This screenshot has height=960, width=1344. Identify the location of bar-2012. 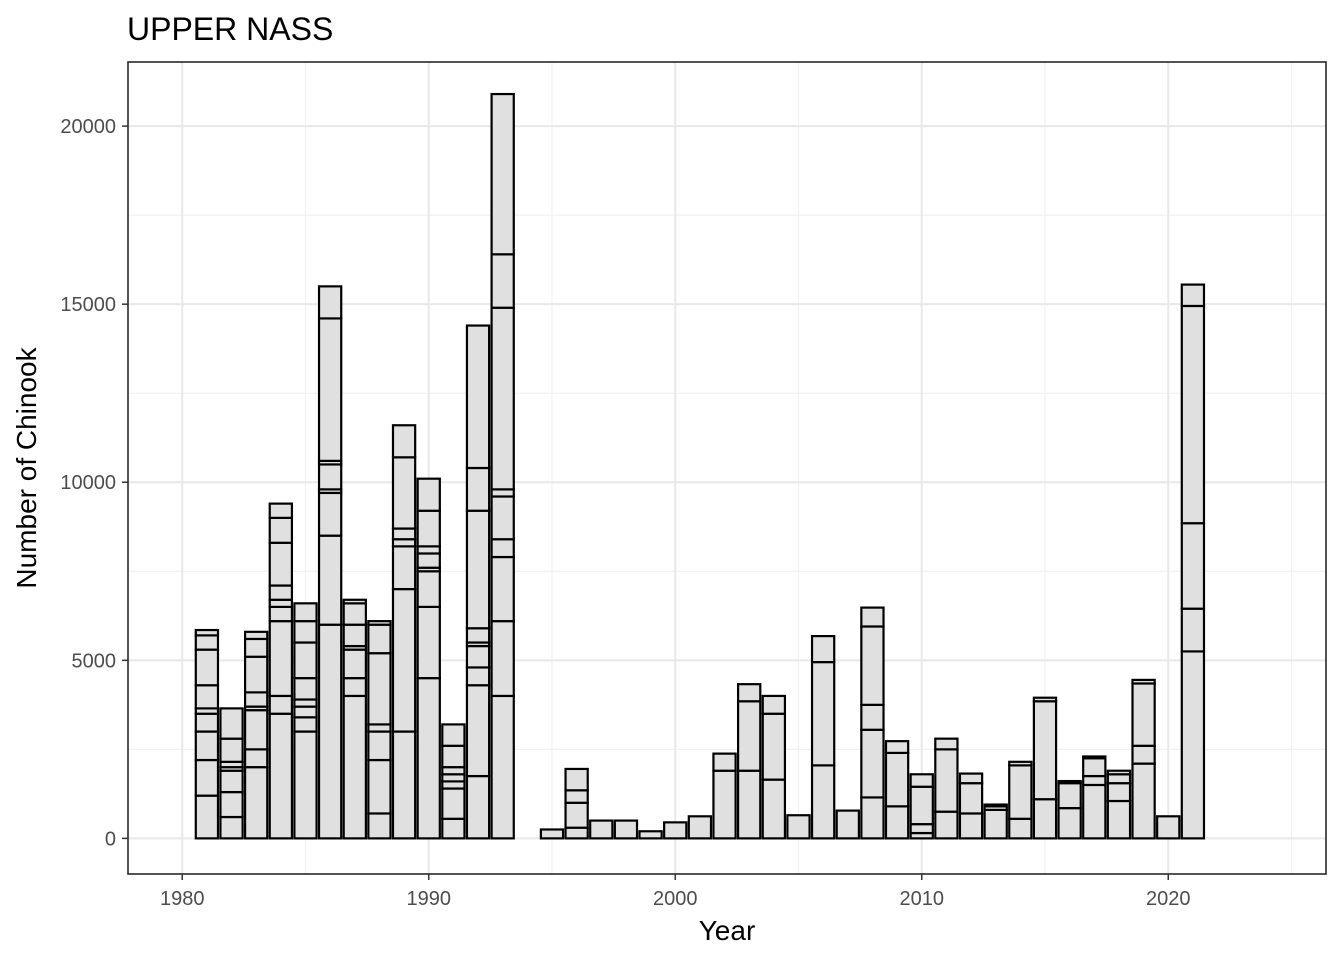
(971, 806).